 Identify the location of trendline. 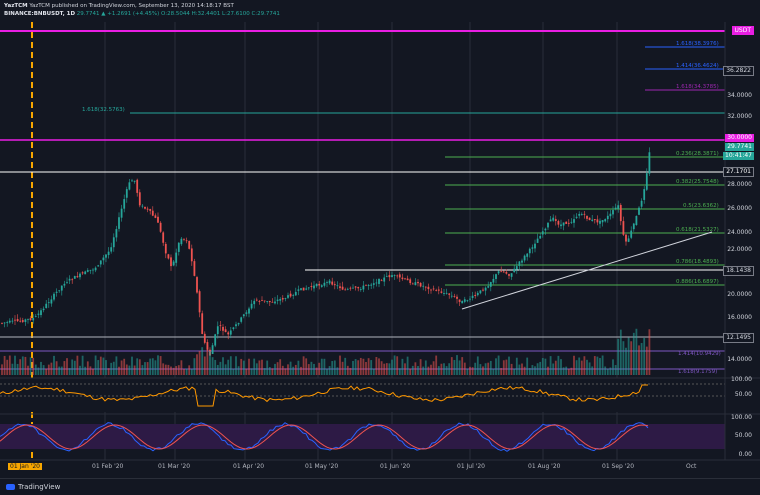
(587, 270).